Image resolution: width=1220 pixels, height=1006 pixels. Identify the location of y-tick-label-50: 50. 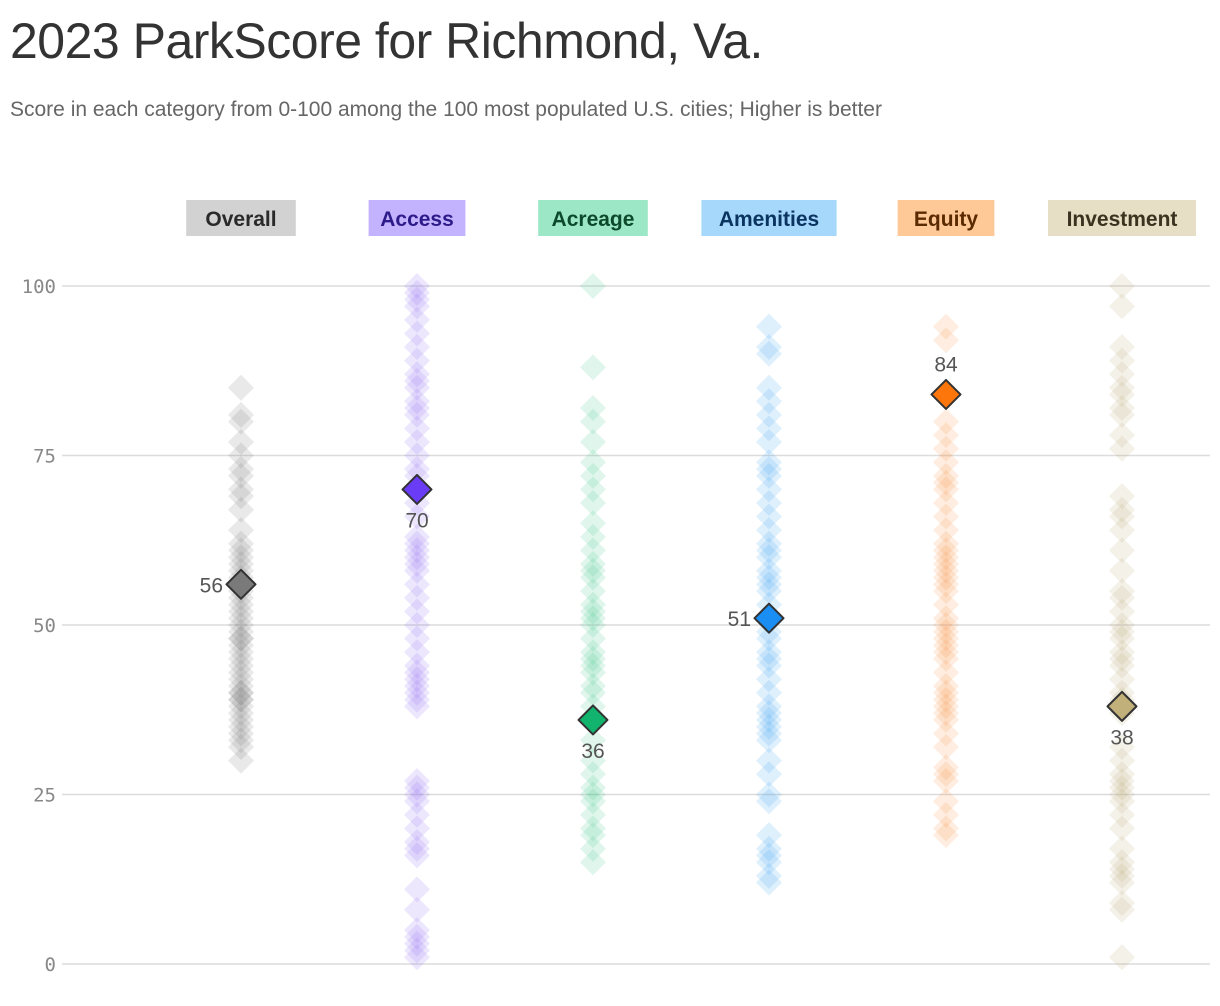
(44, 626).